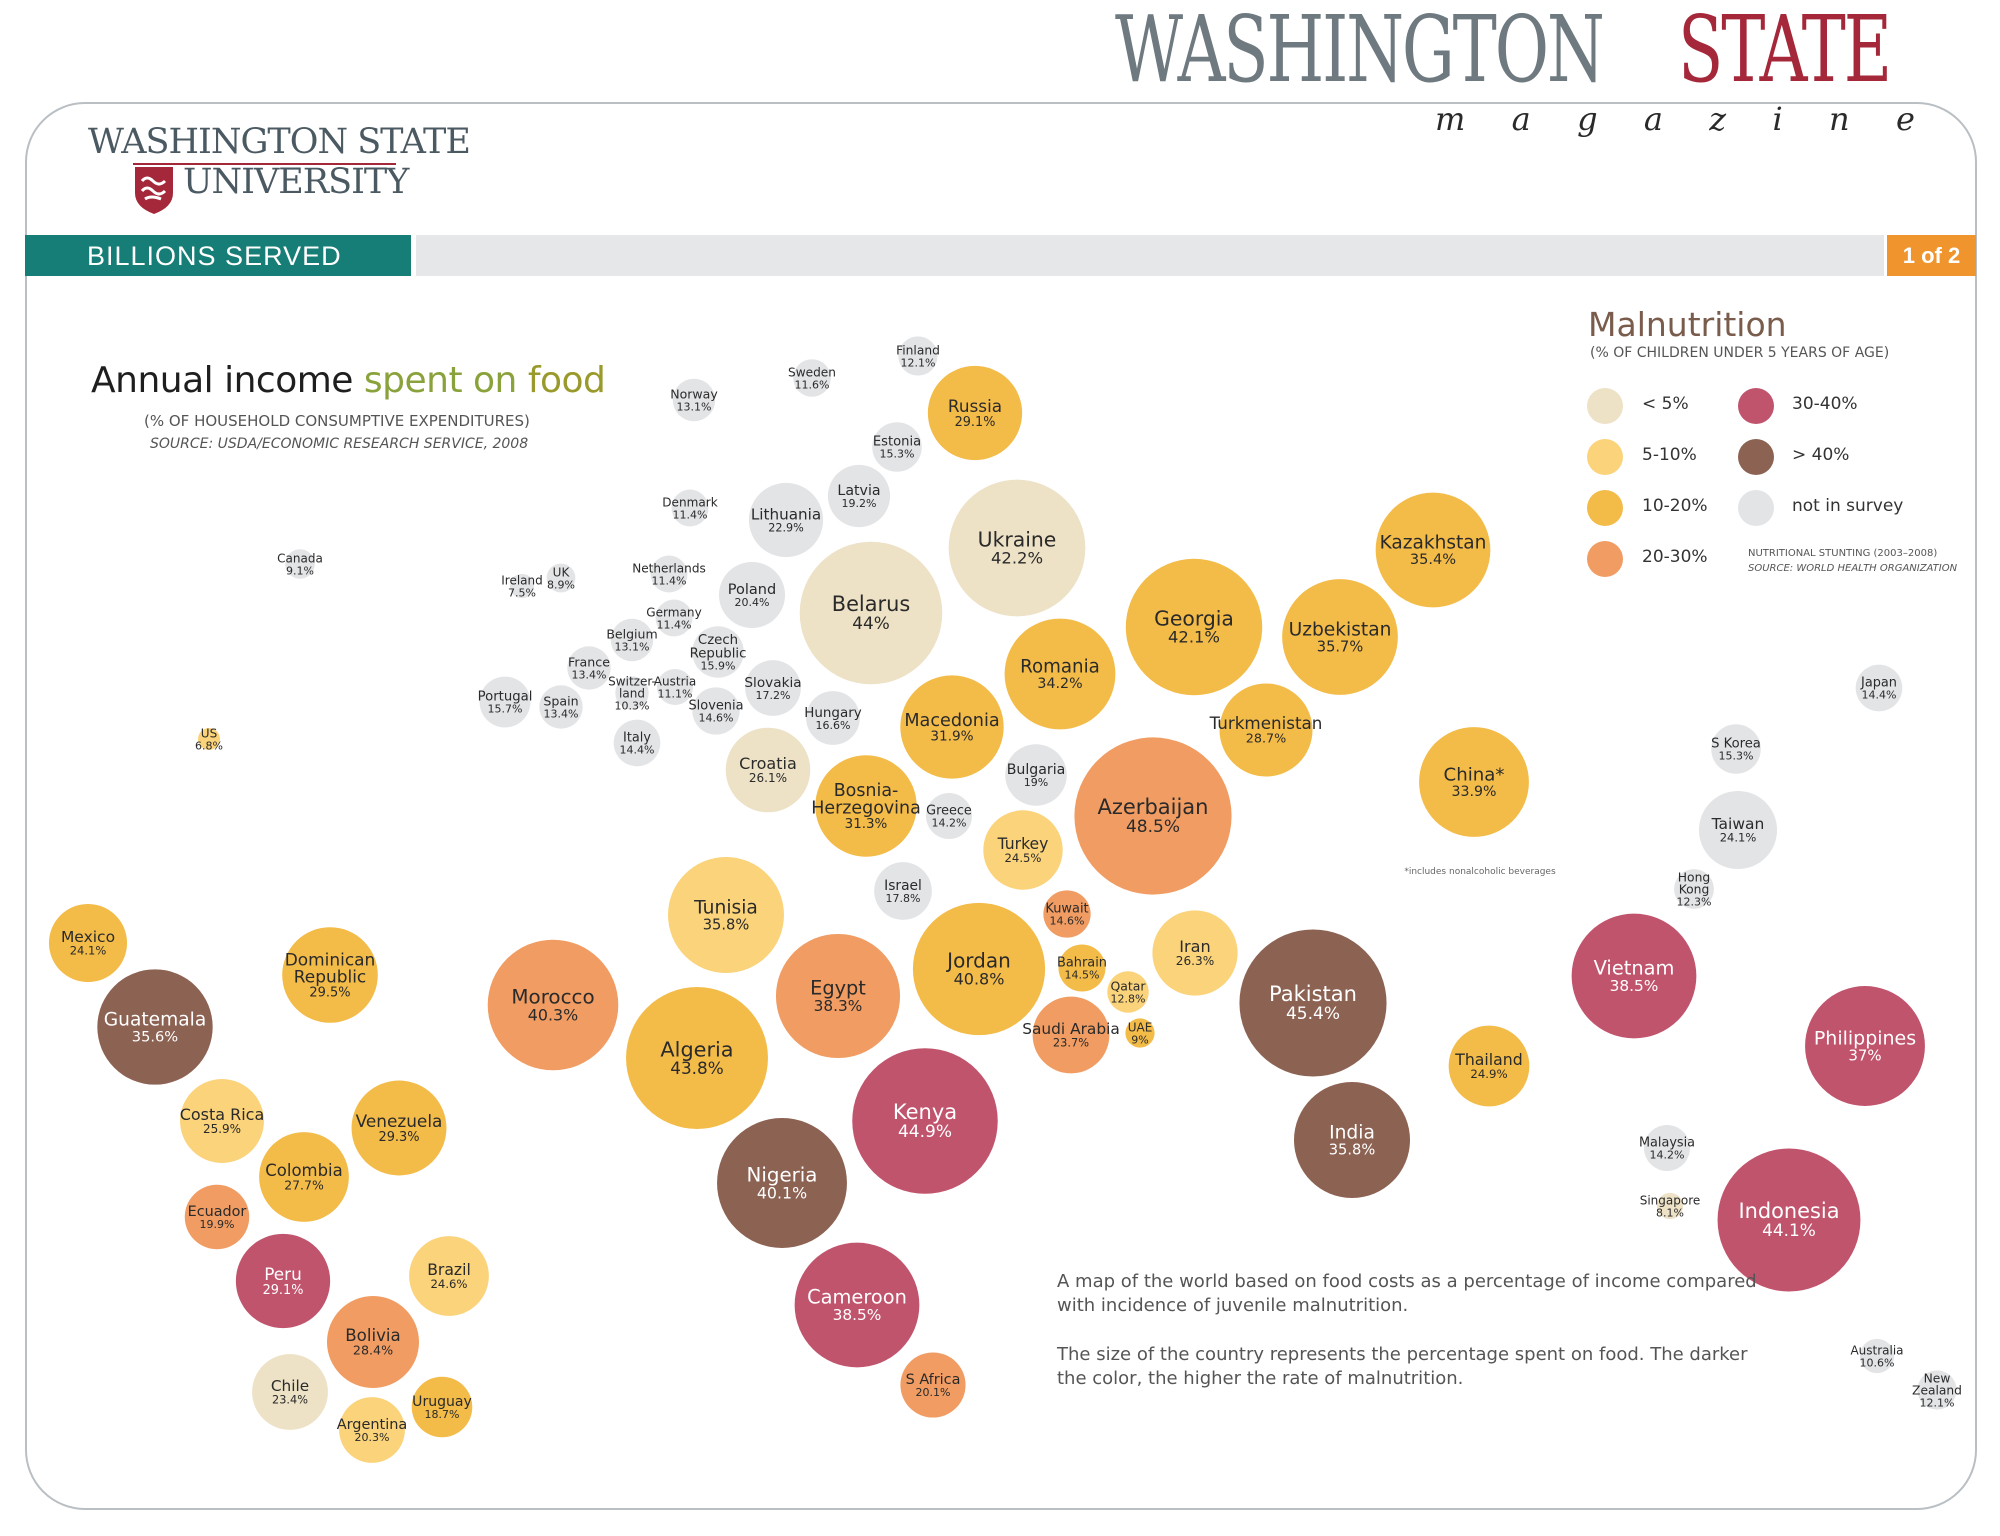 This screenshot has height=1536, width=2000. Describe the element at coordinates (772, 683) in the screenshot. I see `bubble-label-slovakia: Slovakia` at that location.